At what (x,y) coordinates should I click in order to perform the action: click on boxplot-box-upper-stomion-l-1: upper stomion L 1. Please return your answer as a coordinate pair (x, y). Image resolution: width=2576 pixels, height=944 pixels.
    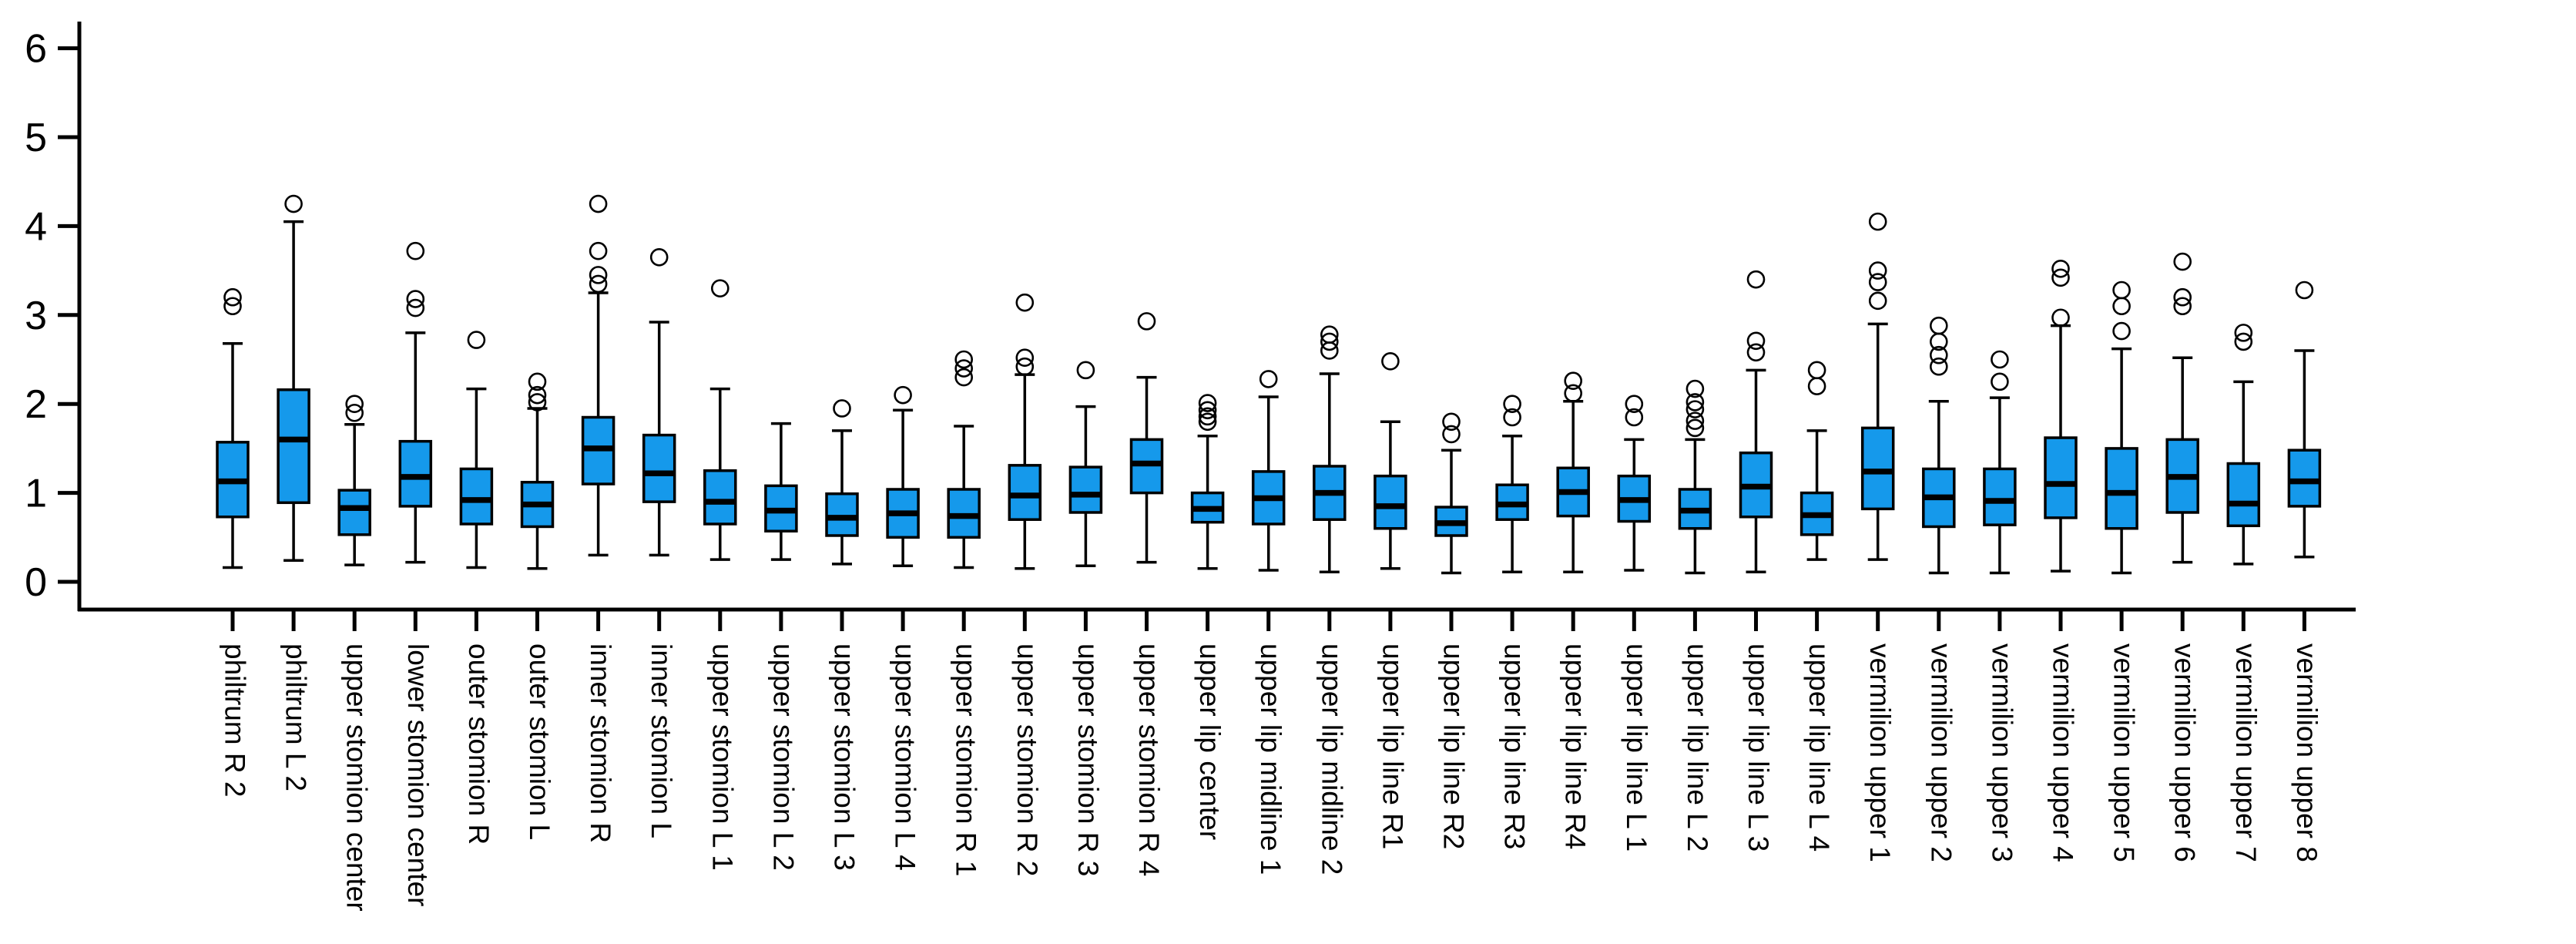
    Looking at the image, I should click on (720, 575).